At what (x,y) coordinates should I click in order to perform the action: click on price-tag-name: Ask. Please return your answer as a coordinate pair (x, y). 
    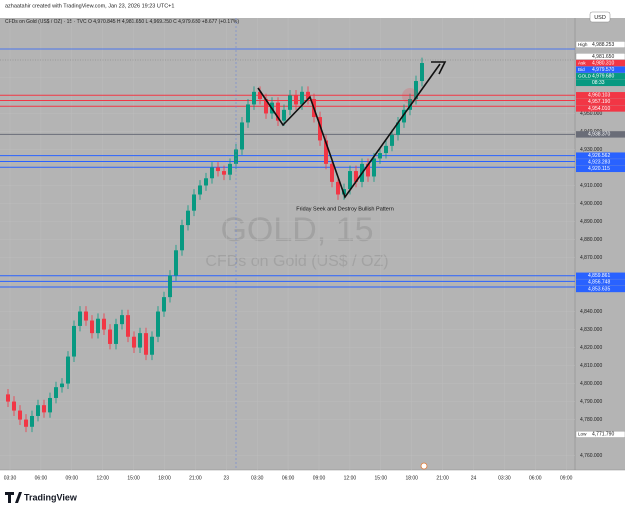
    Looking at the image, I should click on (582, 62).